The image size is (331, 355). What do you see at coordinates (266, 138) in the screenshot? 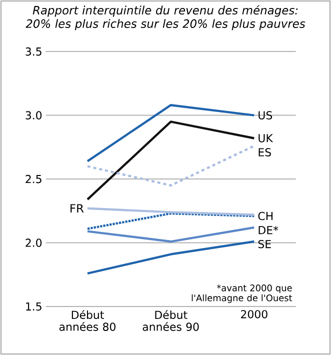
I see `series-label: UK` at bounding box center [266, 138].